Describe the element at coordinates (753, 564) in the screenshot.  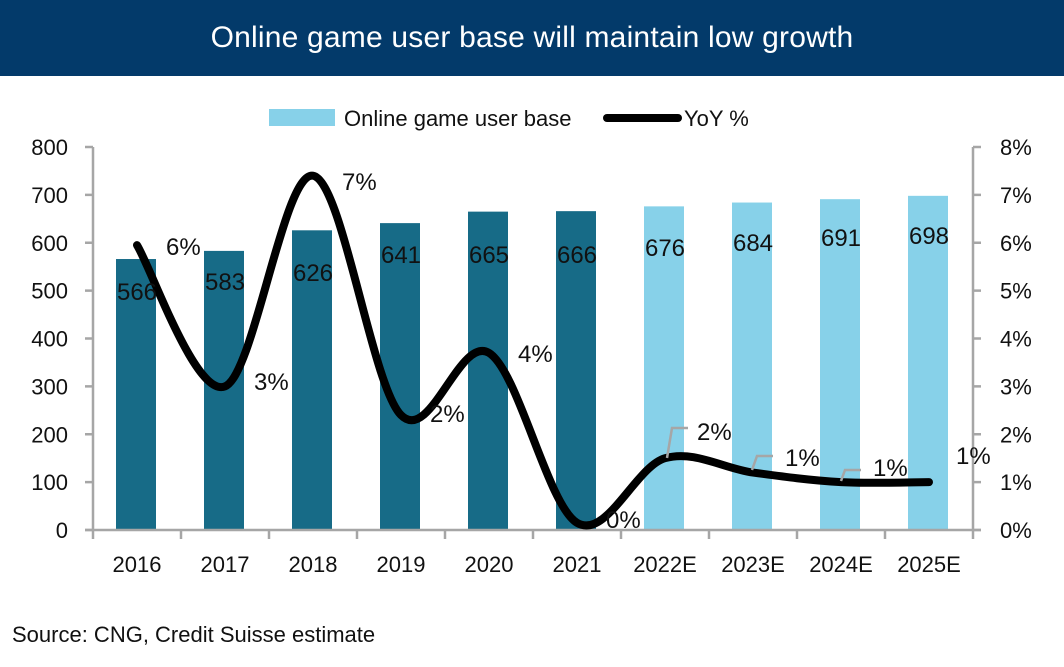
I see `x-tick-label: 2023E` at that location.